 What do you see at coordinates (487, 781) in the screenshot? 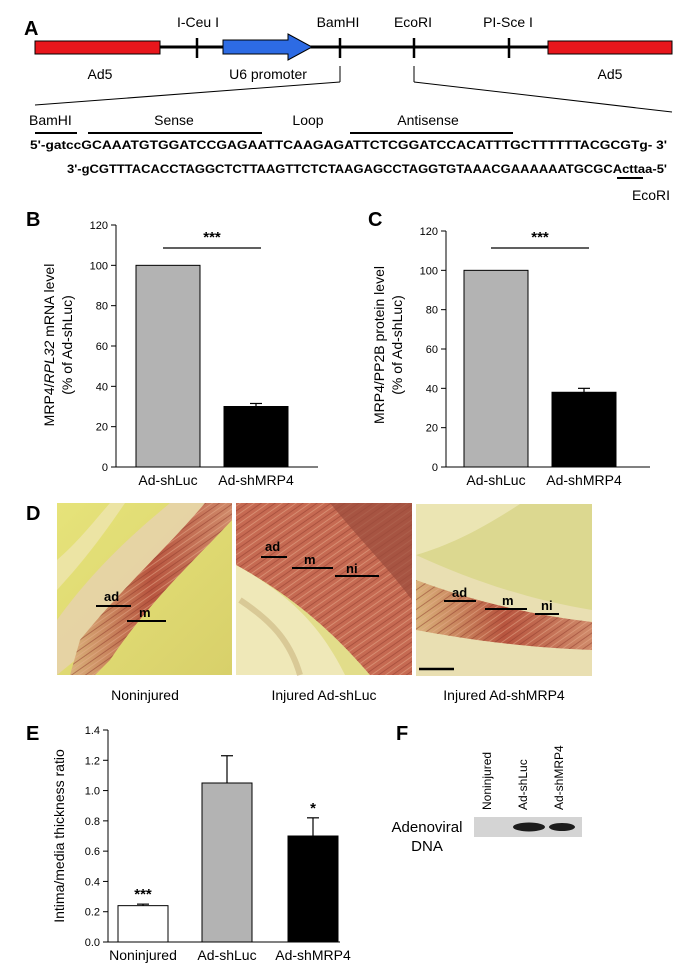
I see `blot-lane-noninjured: Noninjured` at bounding box center [487, 781].